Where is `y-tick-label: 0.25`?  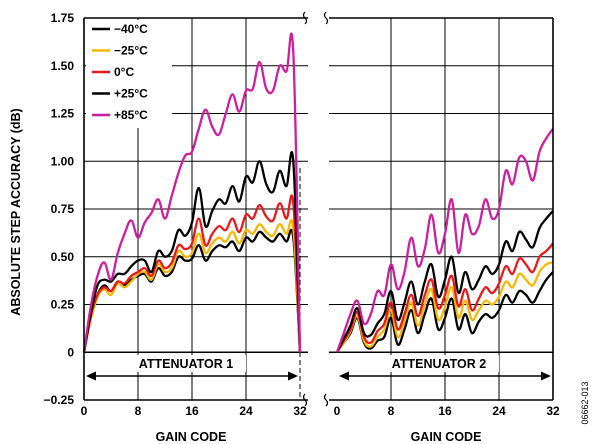 y-tick-label: 0.25 is located at coordinates (63, 305).